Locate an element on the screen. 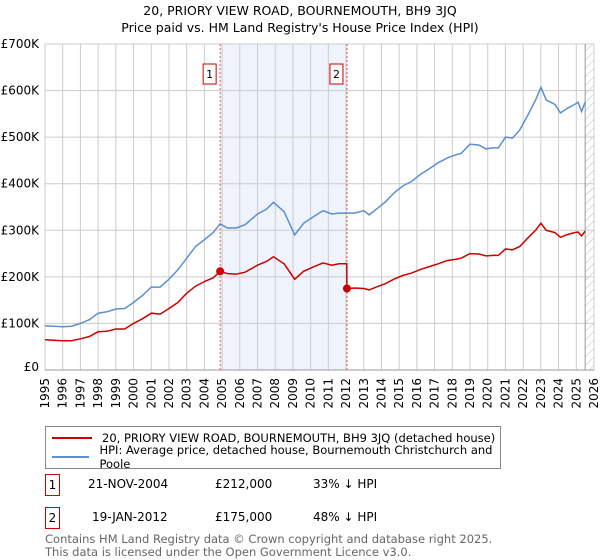 The height and width of the screenshot is (560, 600). sale-date: 21-NOV-2004 is located at coordinates (128, 484).